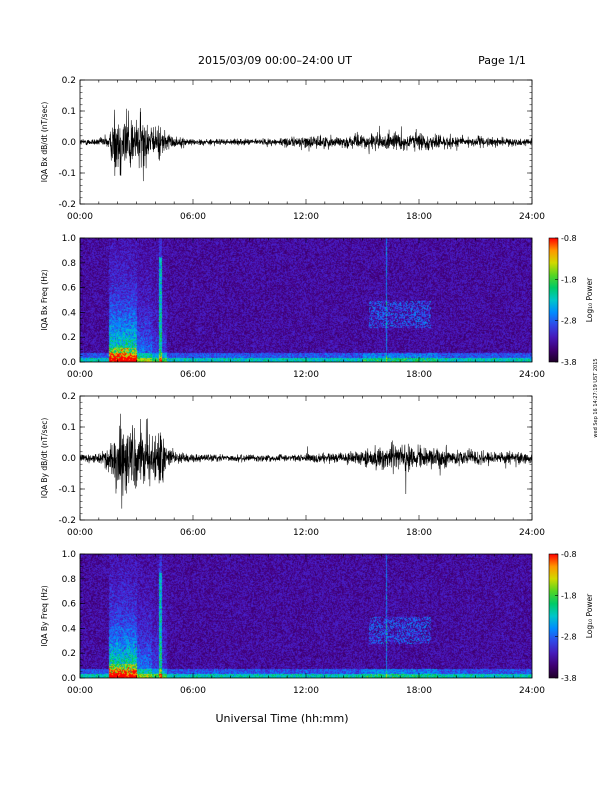 The image size is (612, 792). I want to click on y-axis-label: IQA Bx dB/dt (nT/sec), so click(44, 142).